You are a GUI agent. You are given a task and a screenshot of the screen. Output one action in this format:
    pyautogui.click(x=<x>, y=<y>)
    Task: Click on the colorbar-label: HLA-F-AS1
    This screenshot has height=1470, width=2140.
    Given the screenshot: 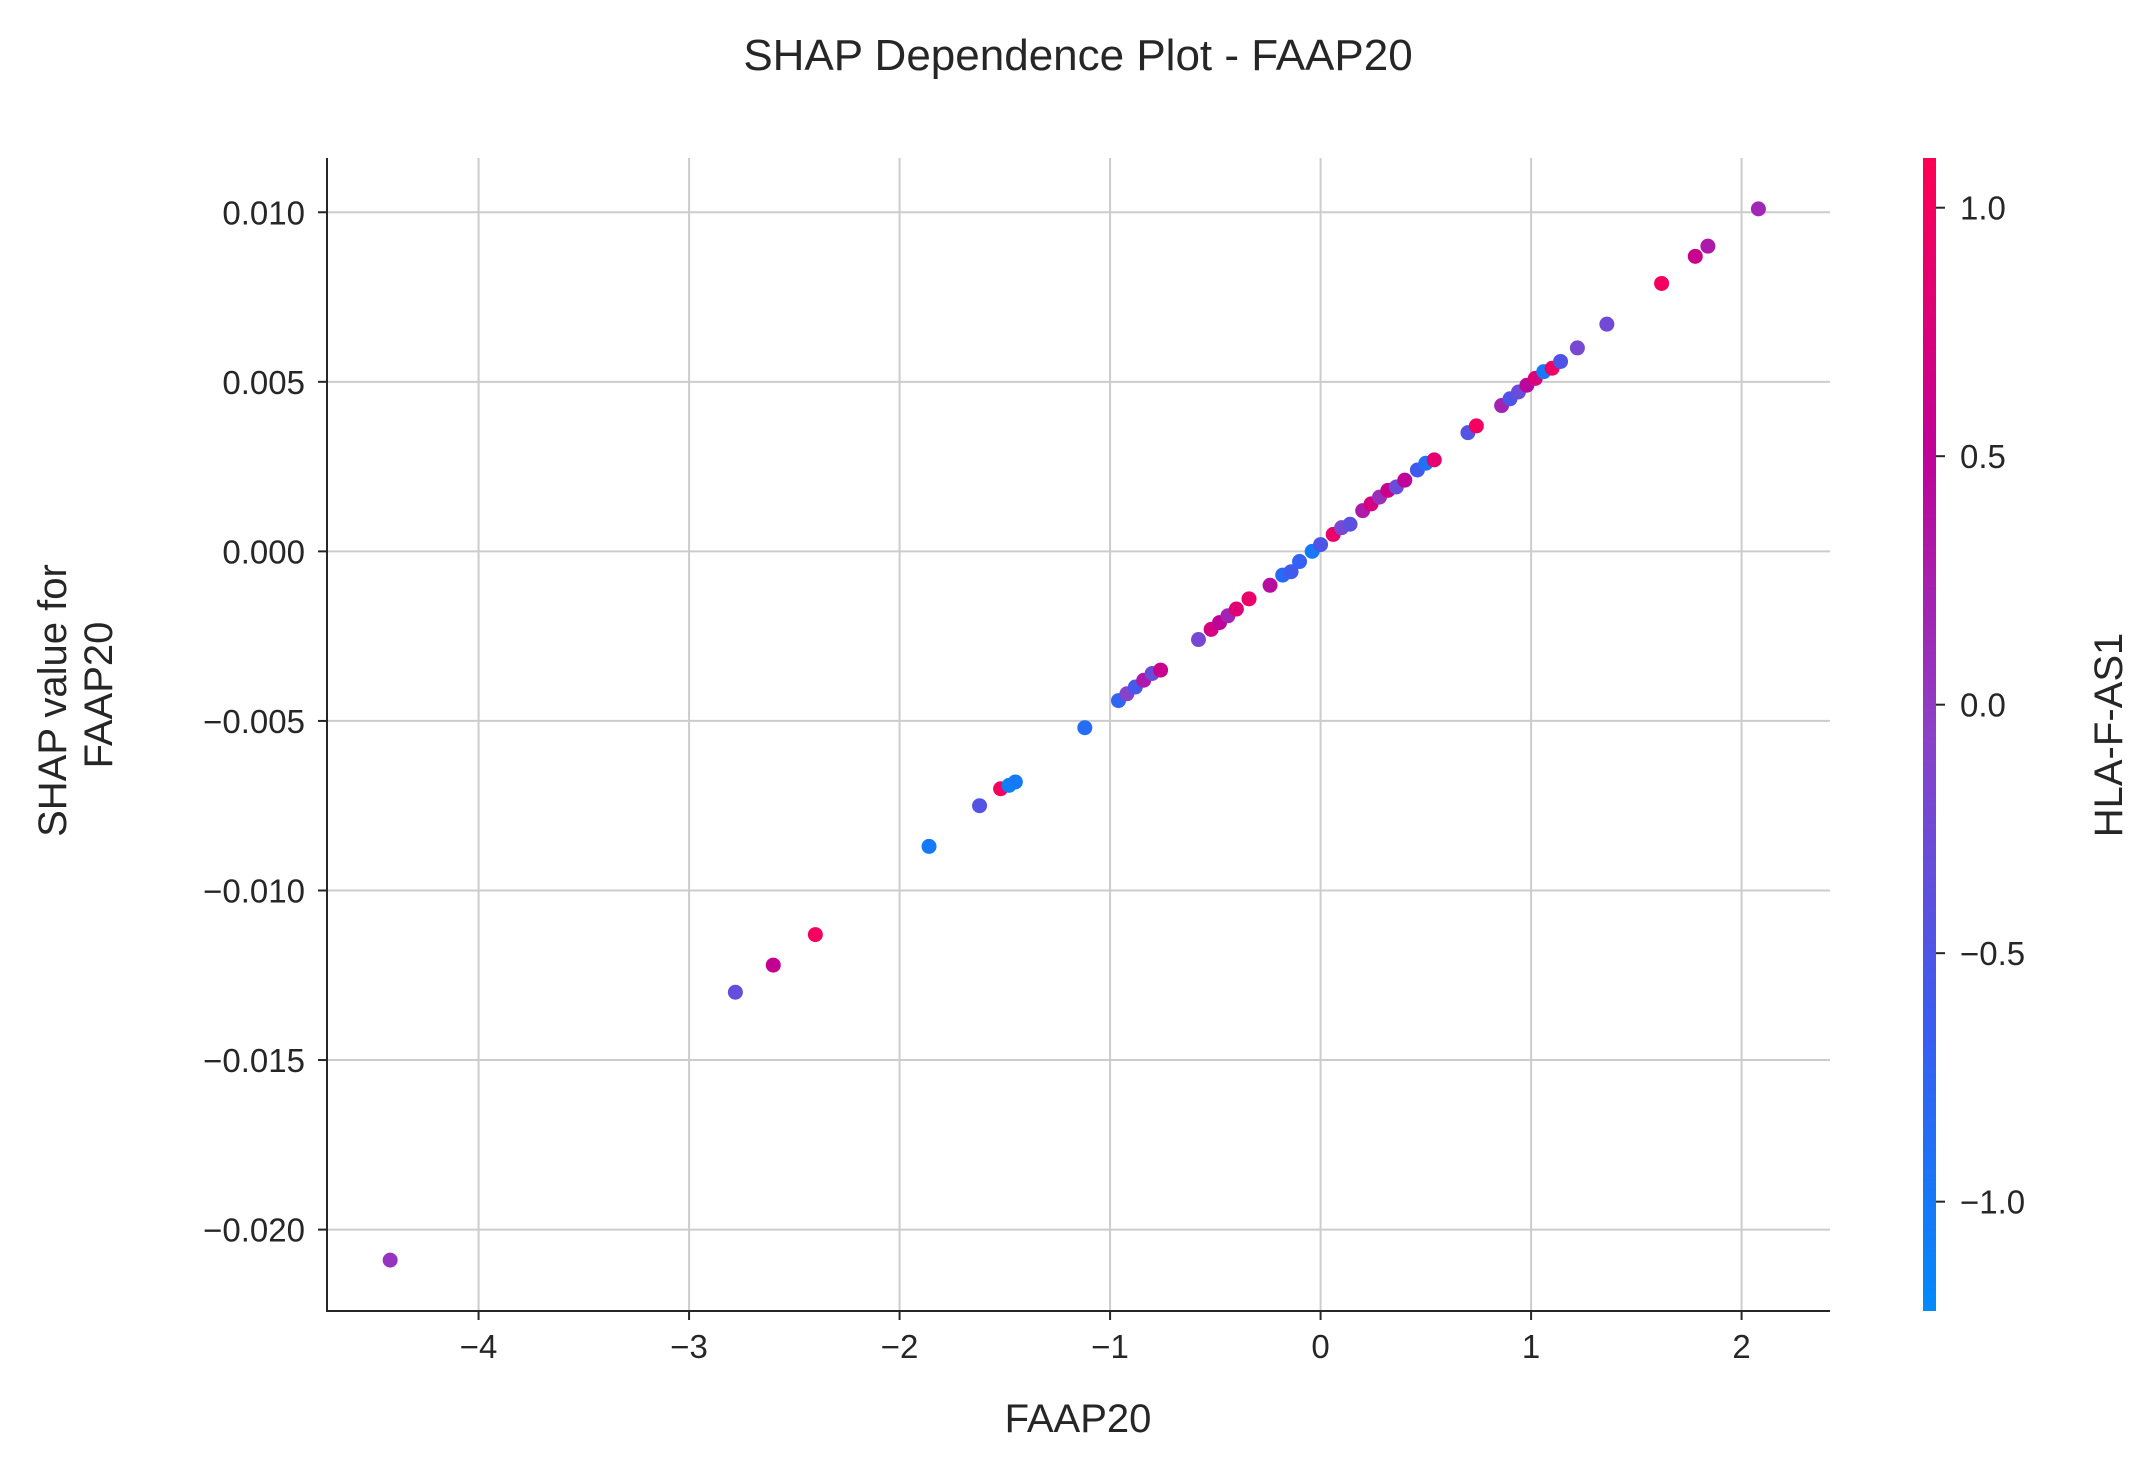 What is the action you would take?
    pyautogui.click(x=2109, y=735)
    